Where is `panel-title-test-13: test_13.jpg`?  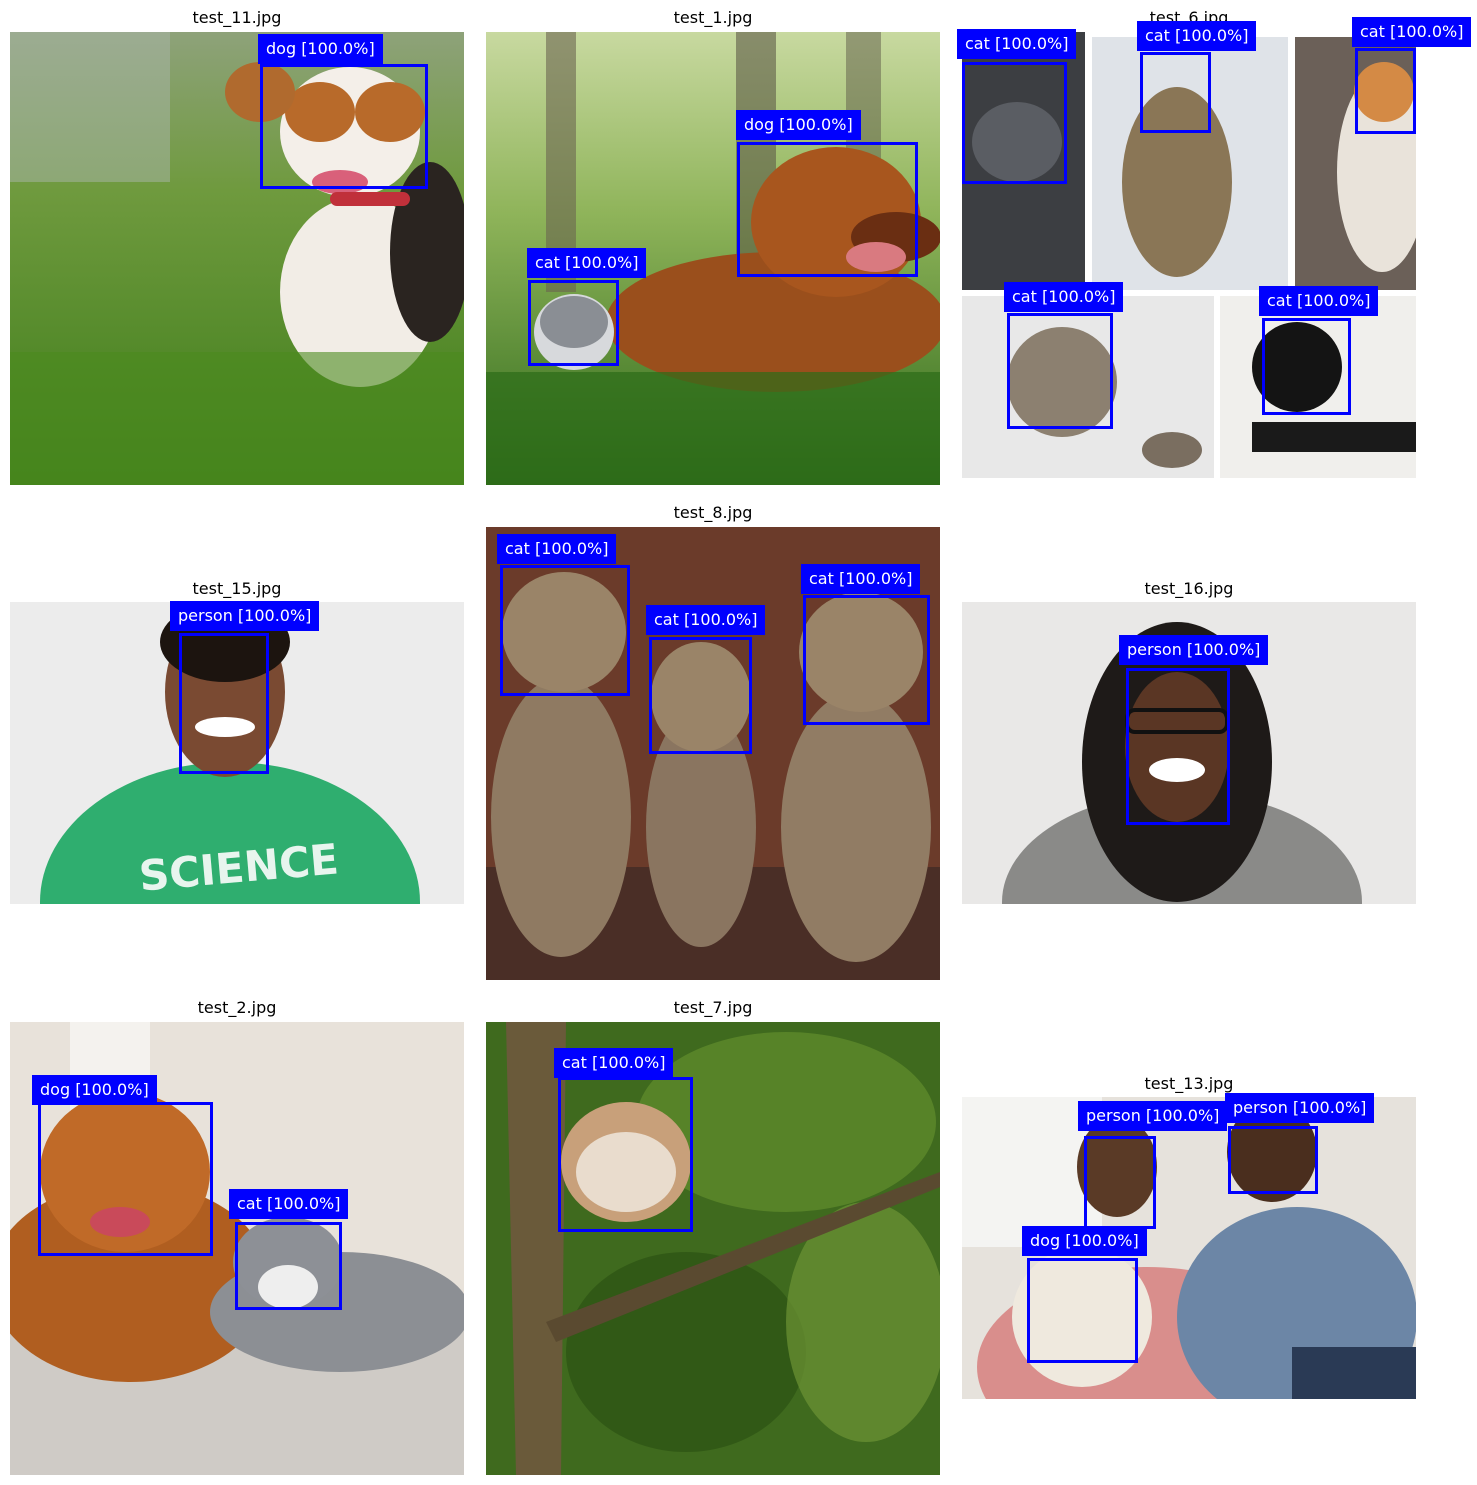
panel-title-test-13: test_13.jpg is located at coordinates (1189, 1083).